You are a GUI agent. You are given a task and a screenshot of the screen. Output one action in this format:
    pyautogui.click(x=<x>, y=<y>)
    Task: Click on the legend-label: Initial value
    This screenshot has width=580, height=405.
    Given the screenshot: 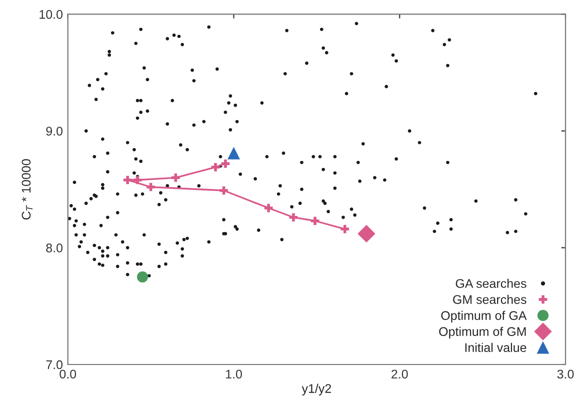 What is the action you would take?
    pyautogui.click(x=495, y=347)
    